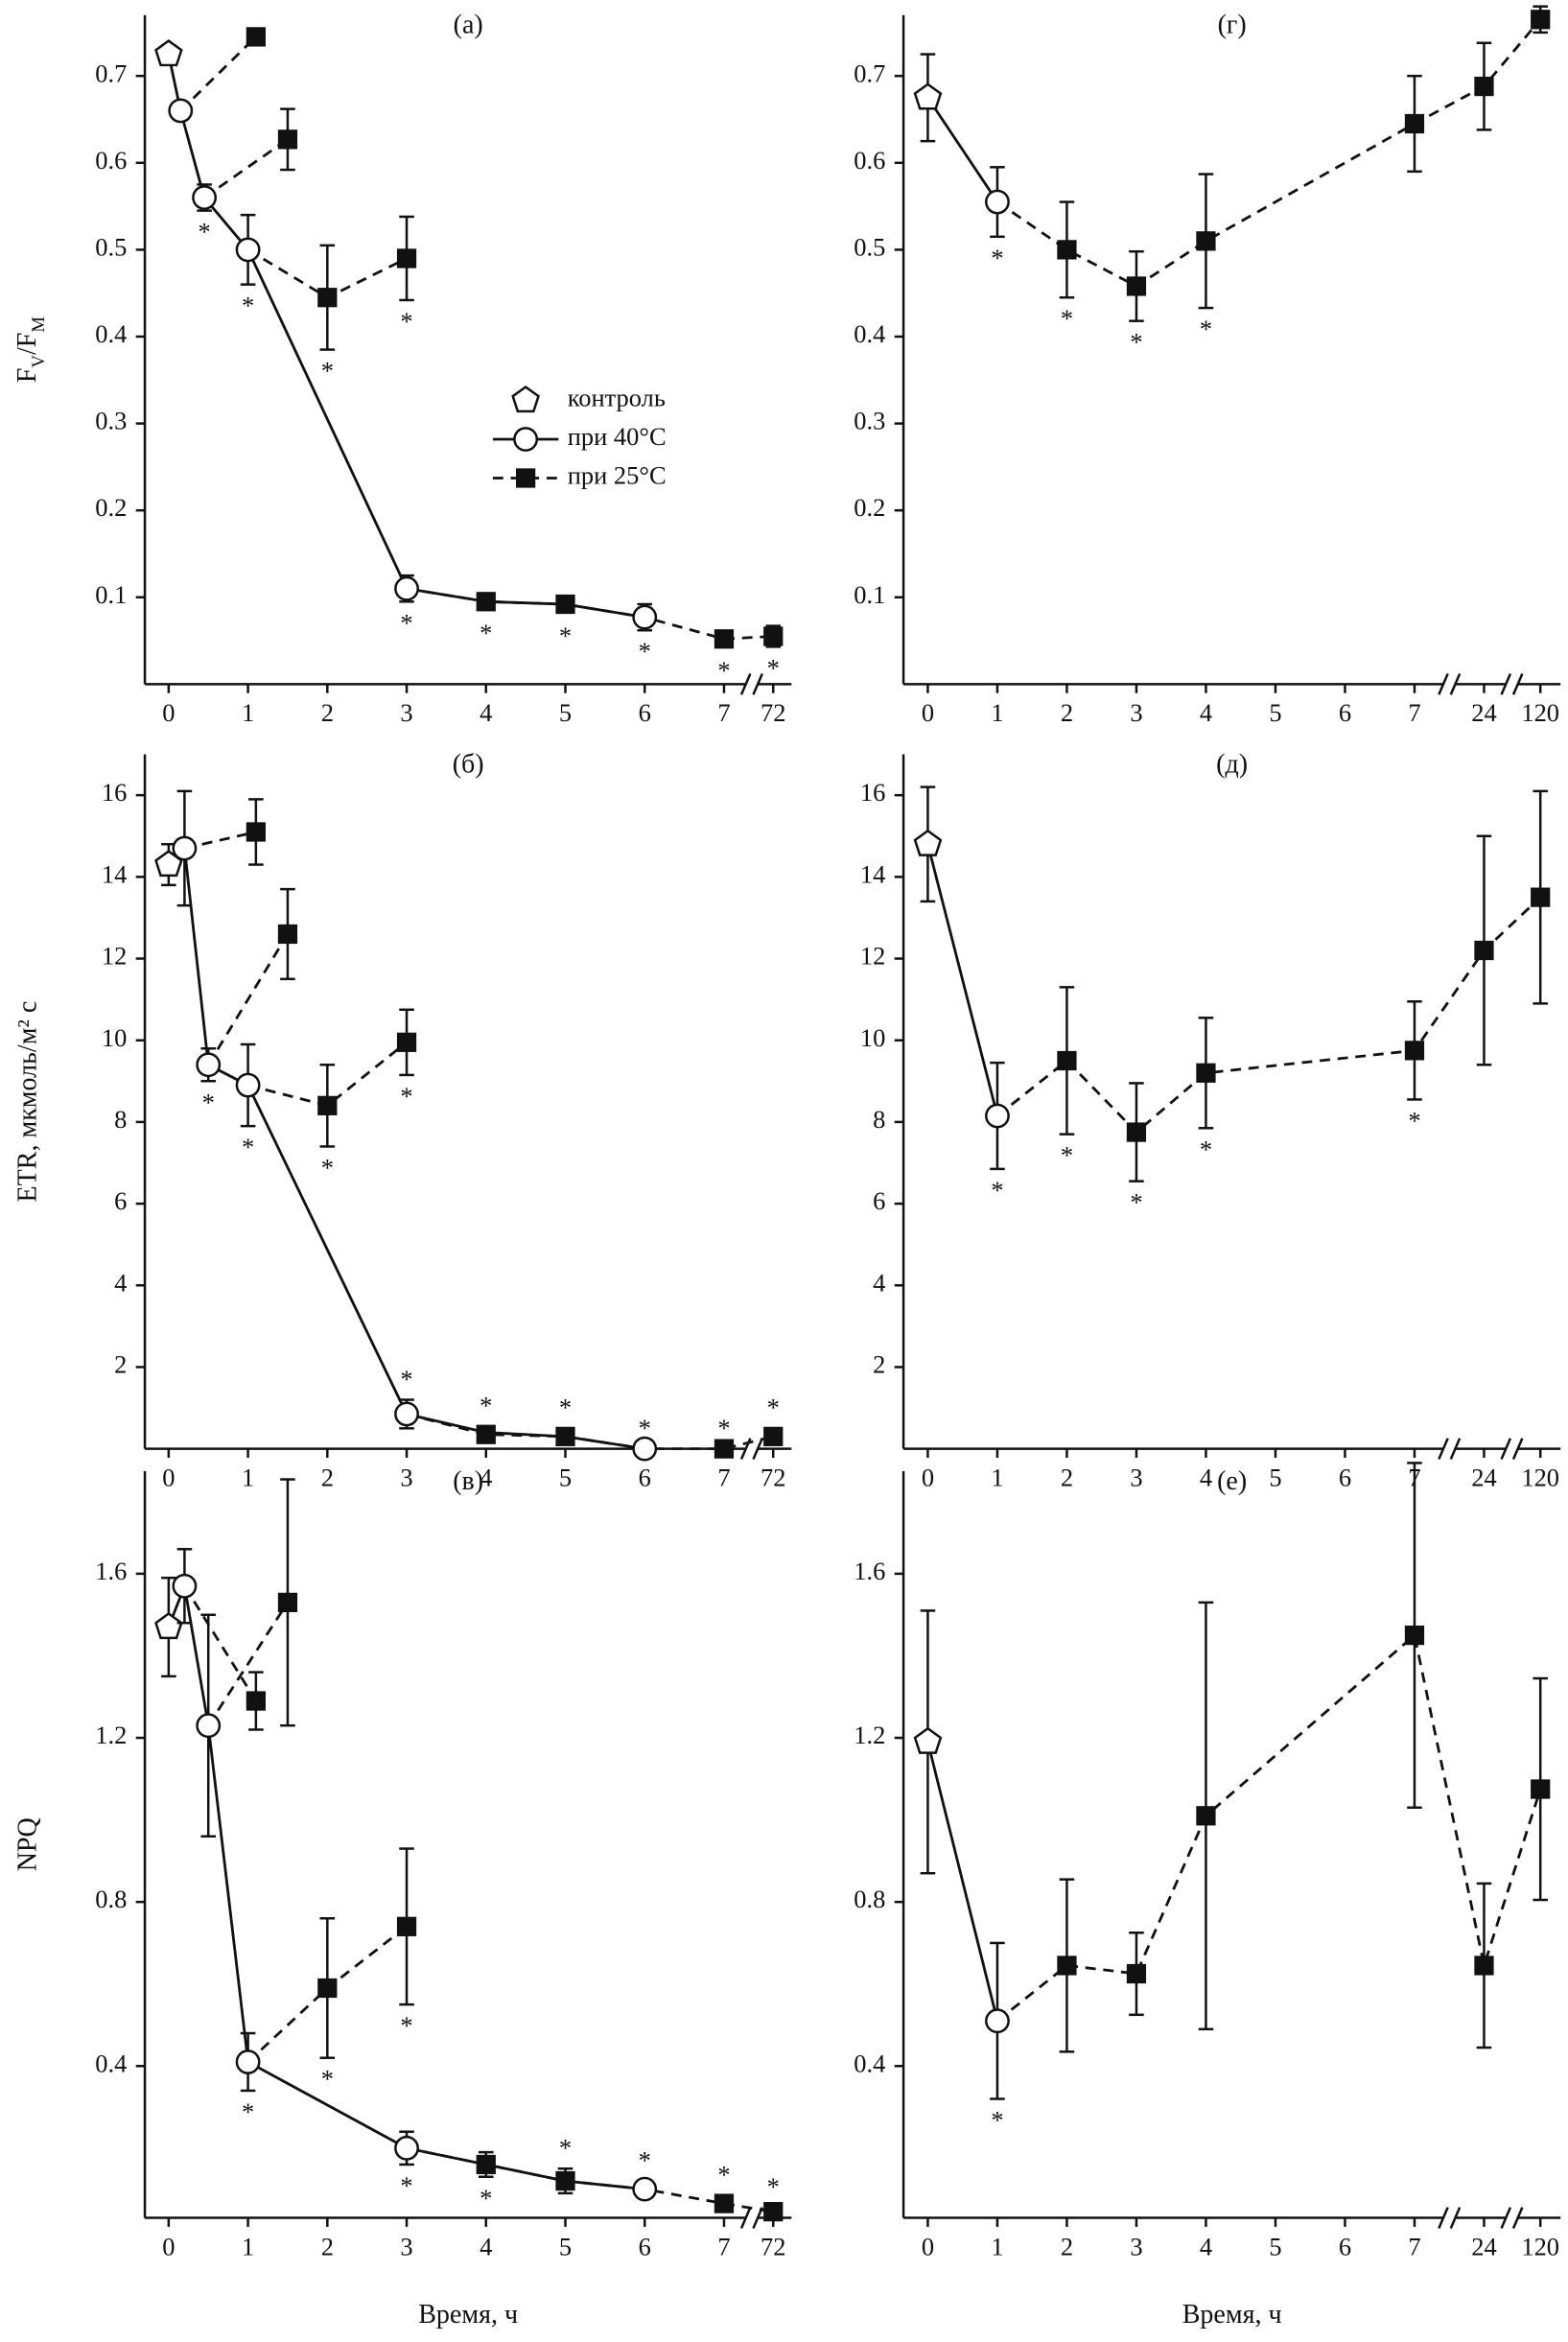  Describe the element at coordinates (39, 325) in the screenshot. I see `y-axis-label-part: M` at that location.